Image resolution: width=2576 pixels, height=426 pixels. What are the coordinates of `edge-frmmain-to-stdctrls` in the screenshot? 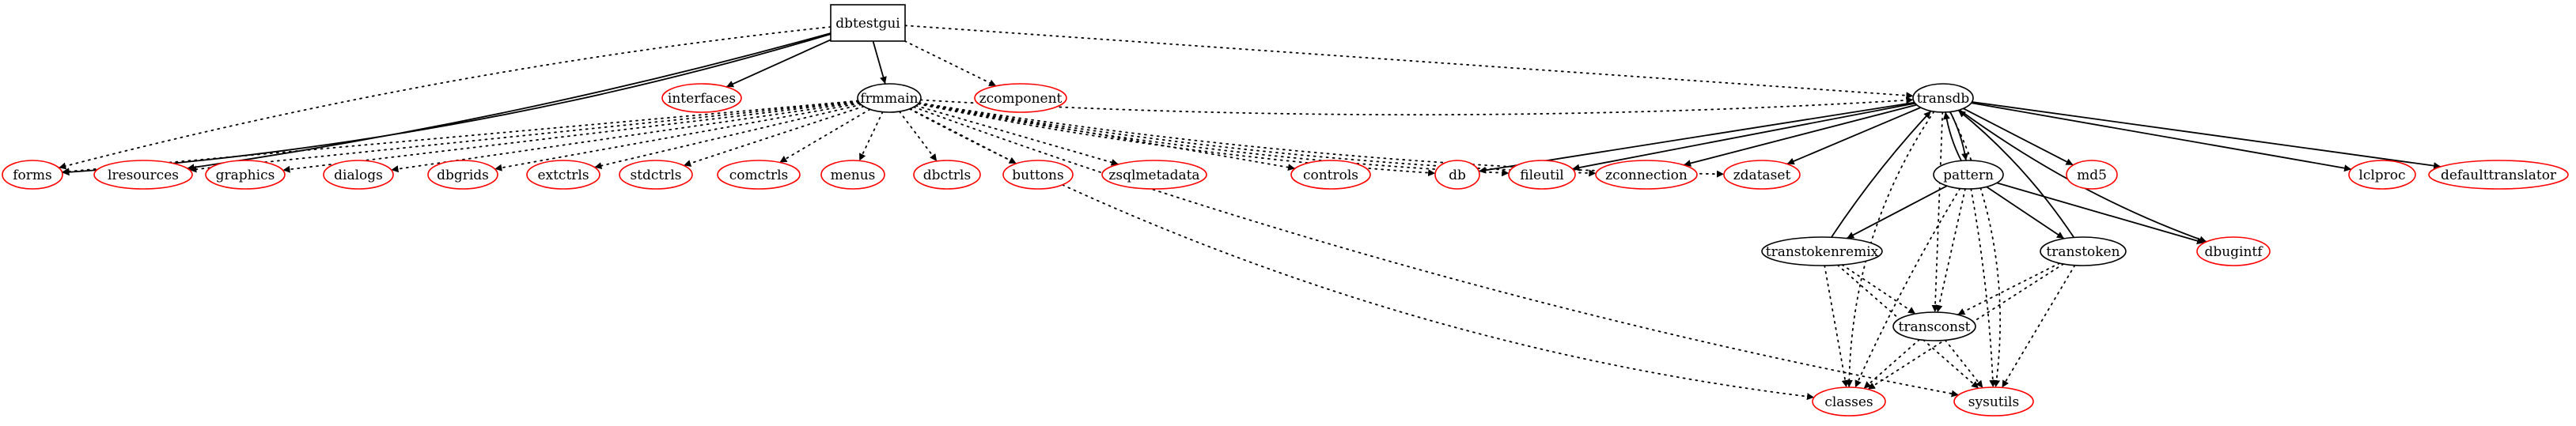 It's located at (774, 136).